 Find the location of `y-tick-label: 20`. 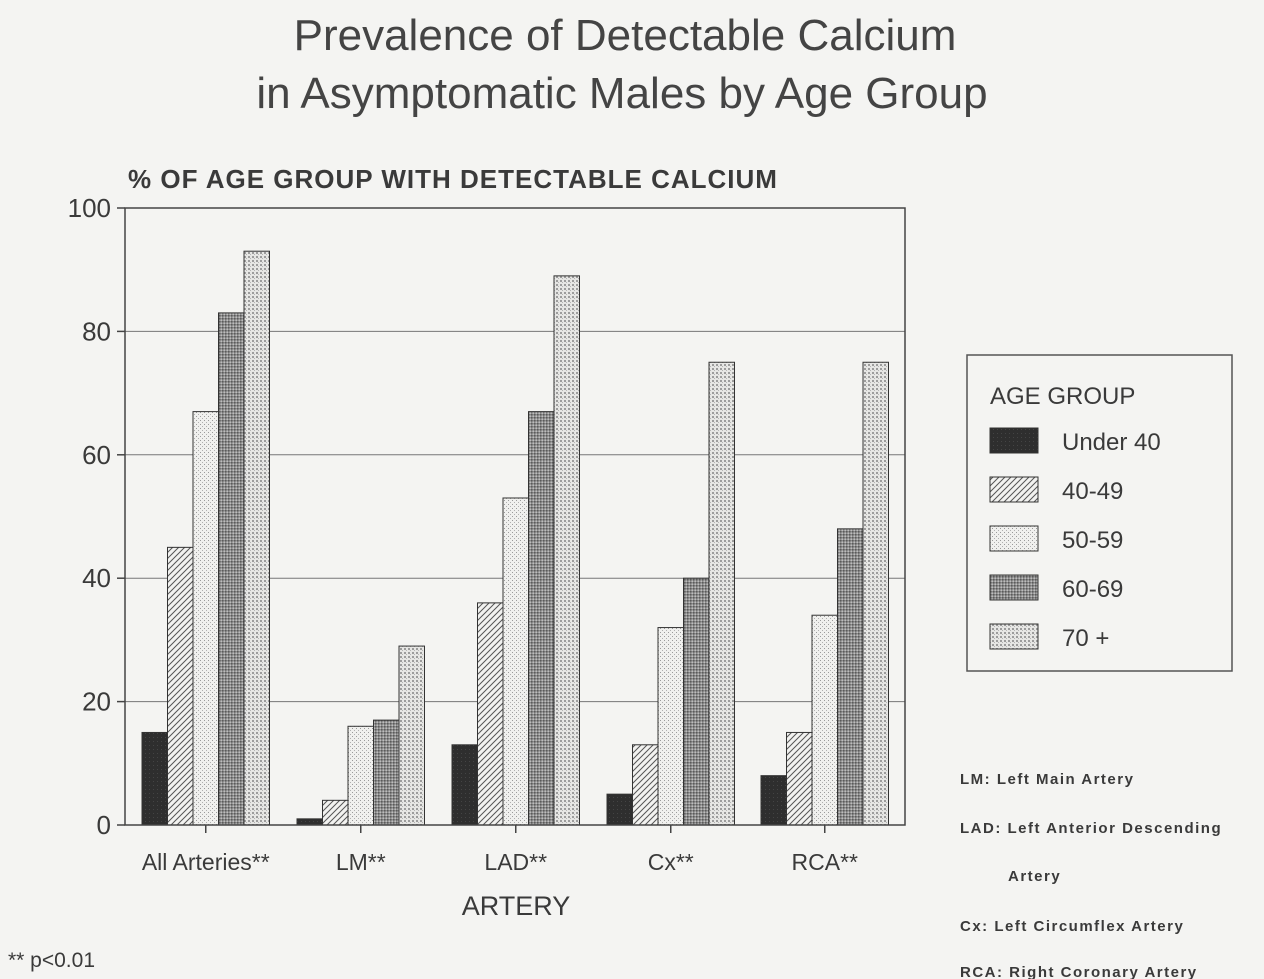

y-tick-label: 20 is located at coordinates (96, 702).